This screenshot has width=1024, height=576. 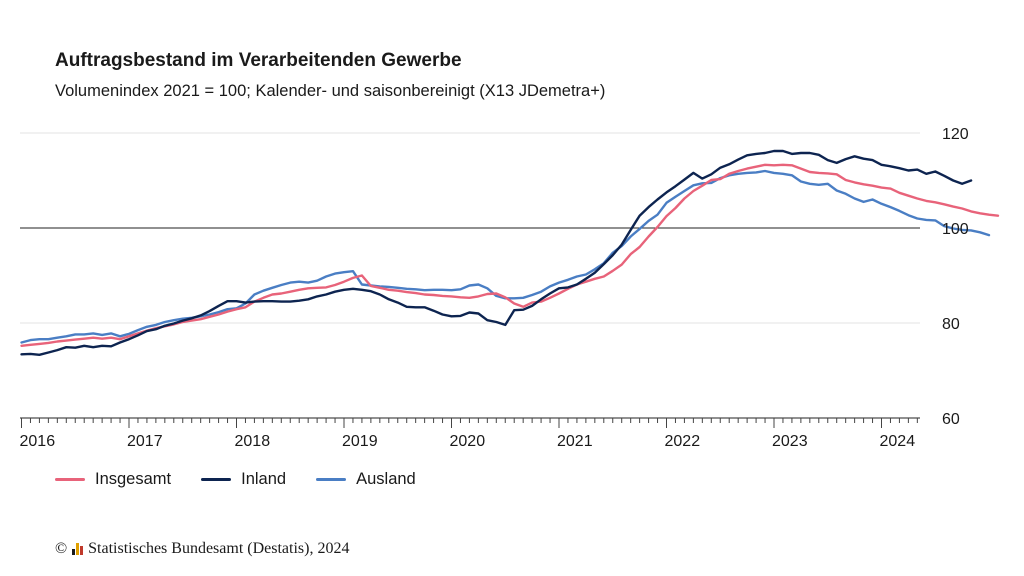 I want to click on destatis-logo-icon, so click(x=78, y=549).